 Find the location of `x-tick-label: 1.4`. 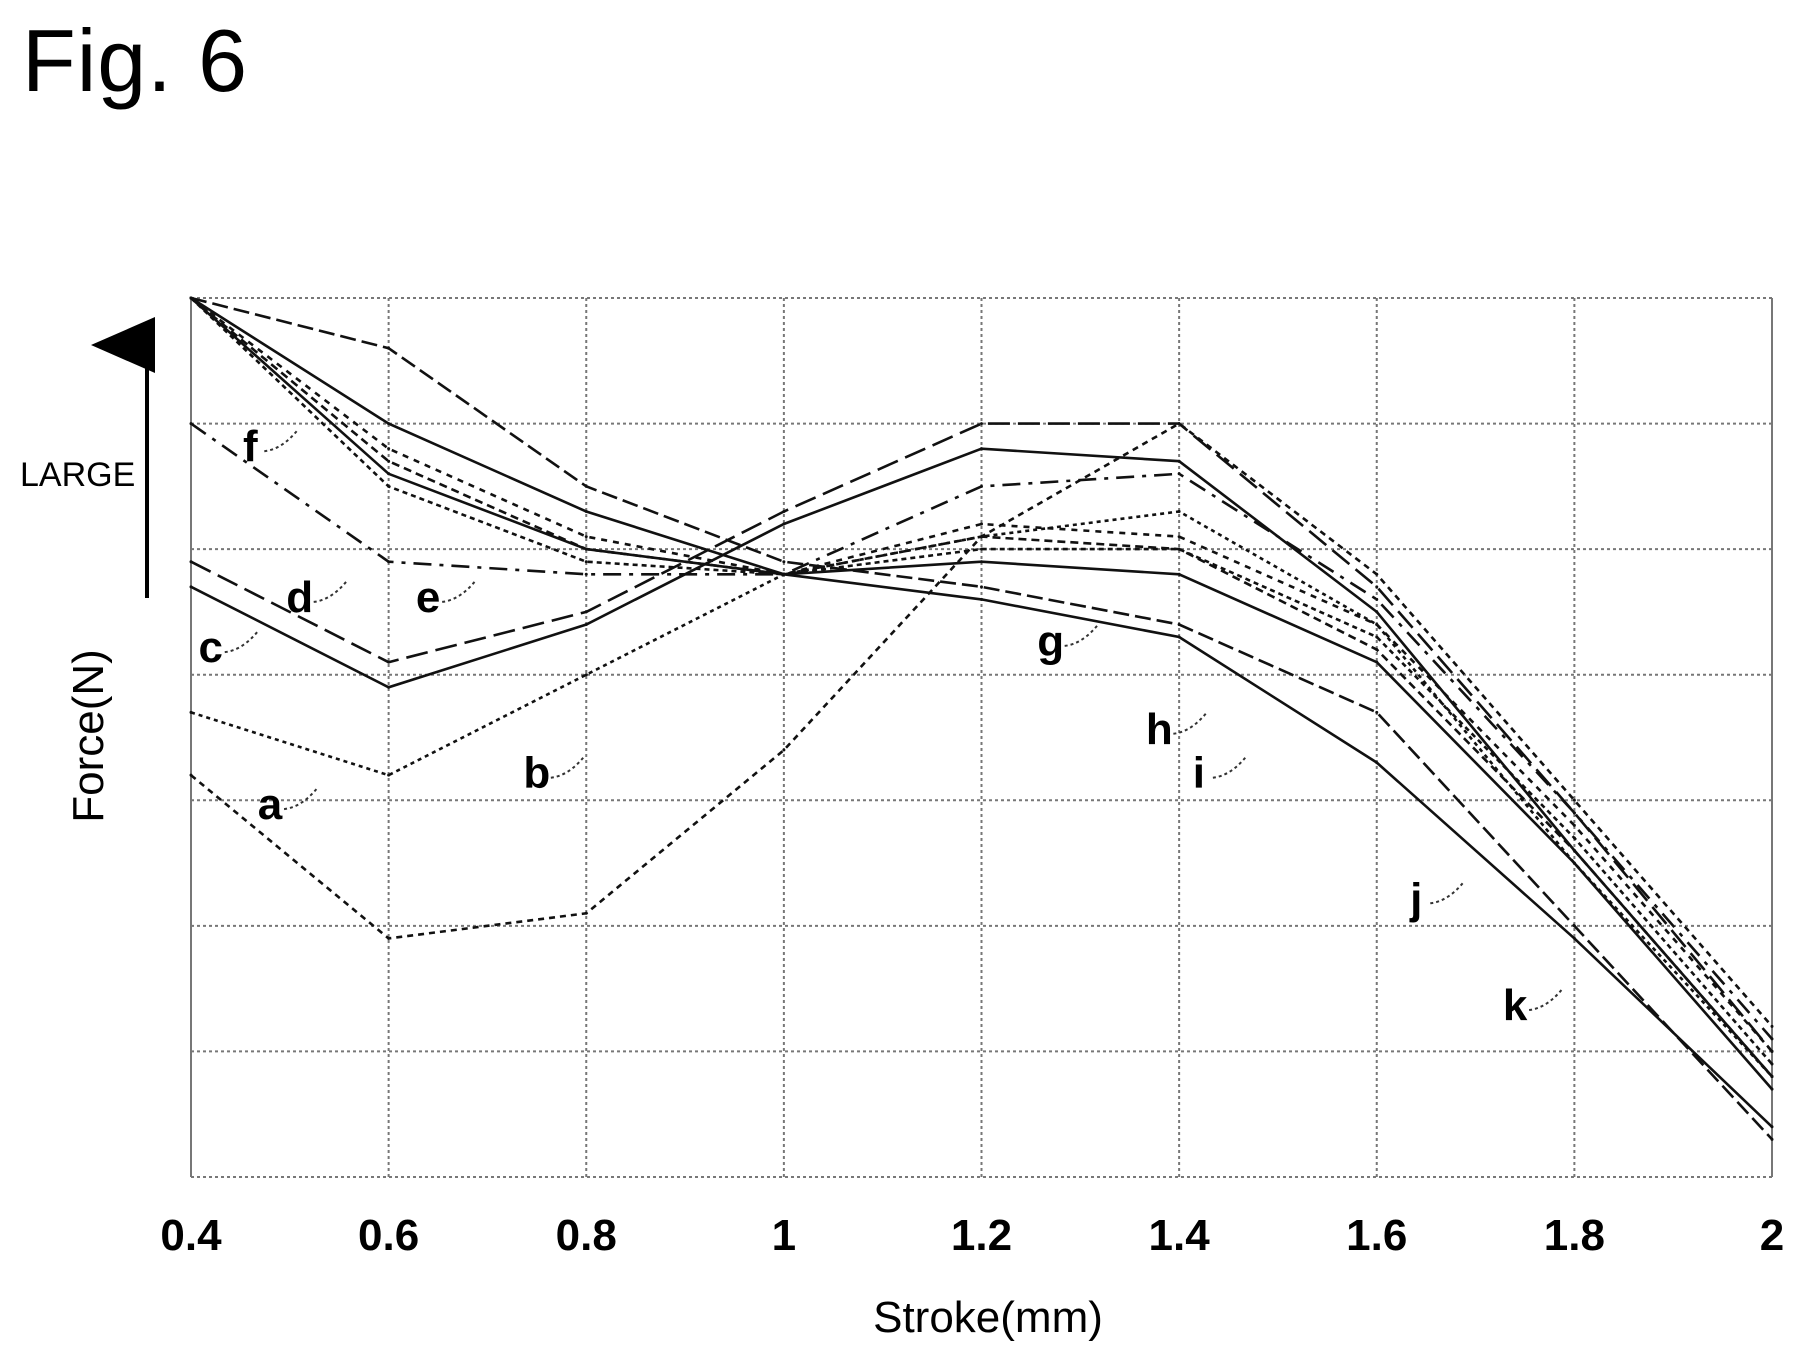

x-tick-label: 1.4 is located at coordinates (1180, 1235).